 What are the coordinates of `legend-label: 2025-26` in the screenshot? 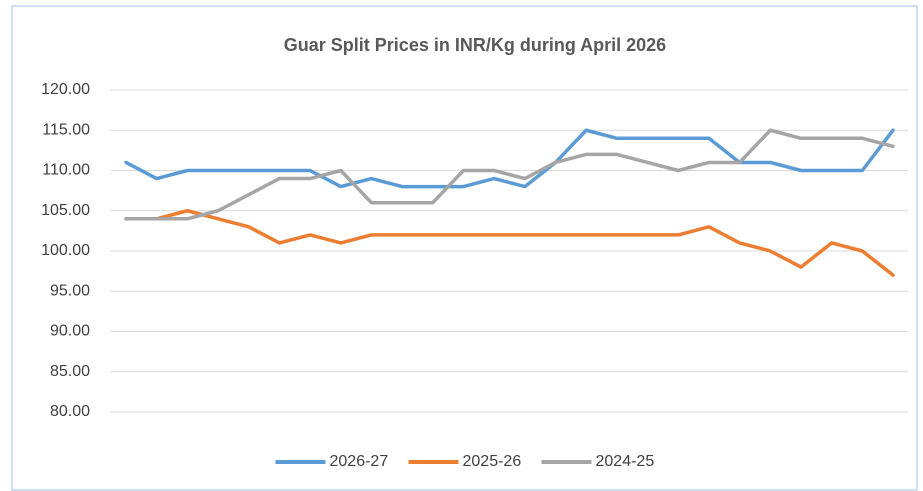 It's located at (492, 461).